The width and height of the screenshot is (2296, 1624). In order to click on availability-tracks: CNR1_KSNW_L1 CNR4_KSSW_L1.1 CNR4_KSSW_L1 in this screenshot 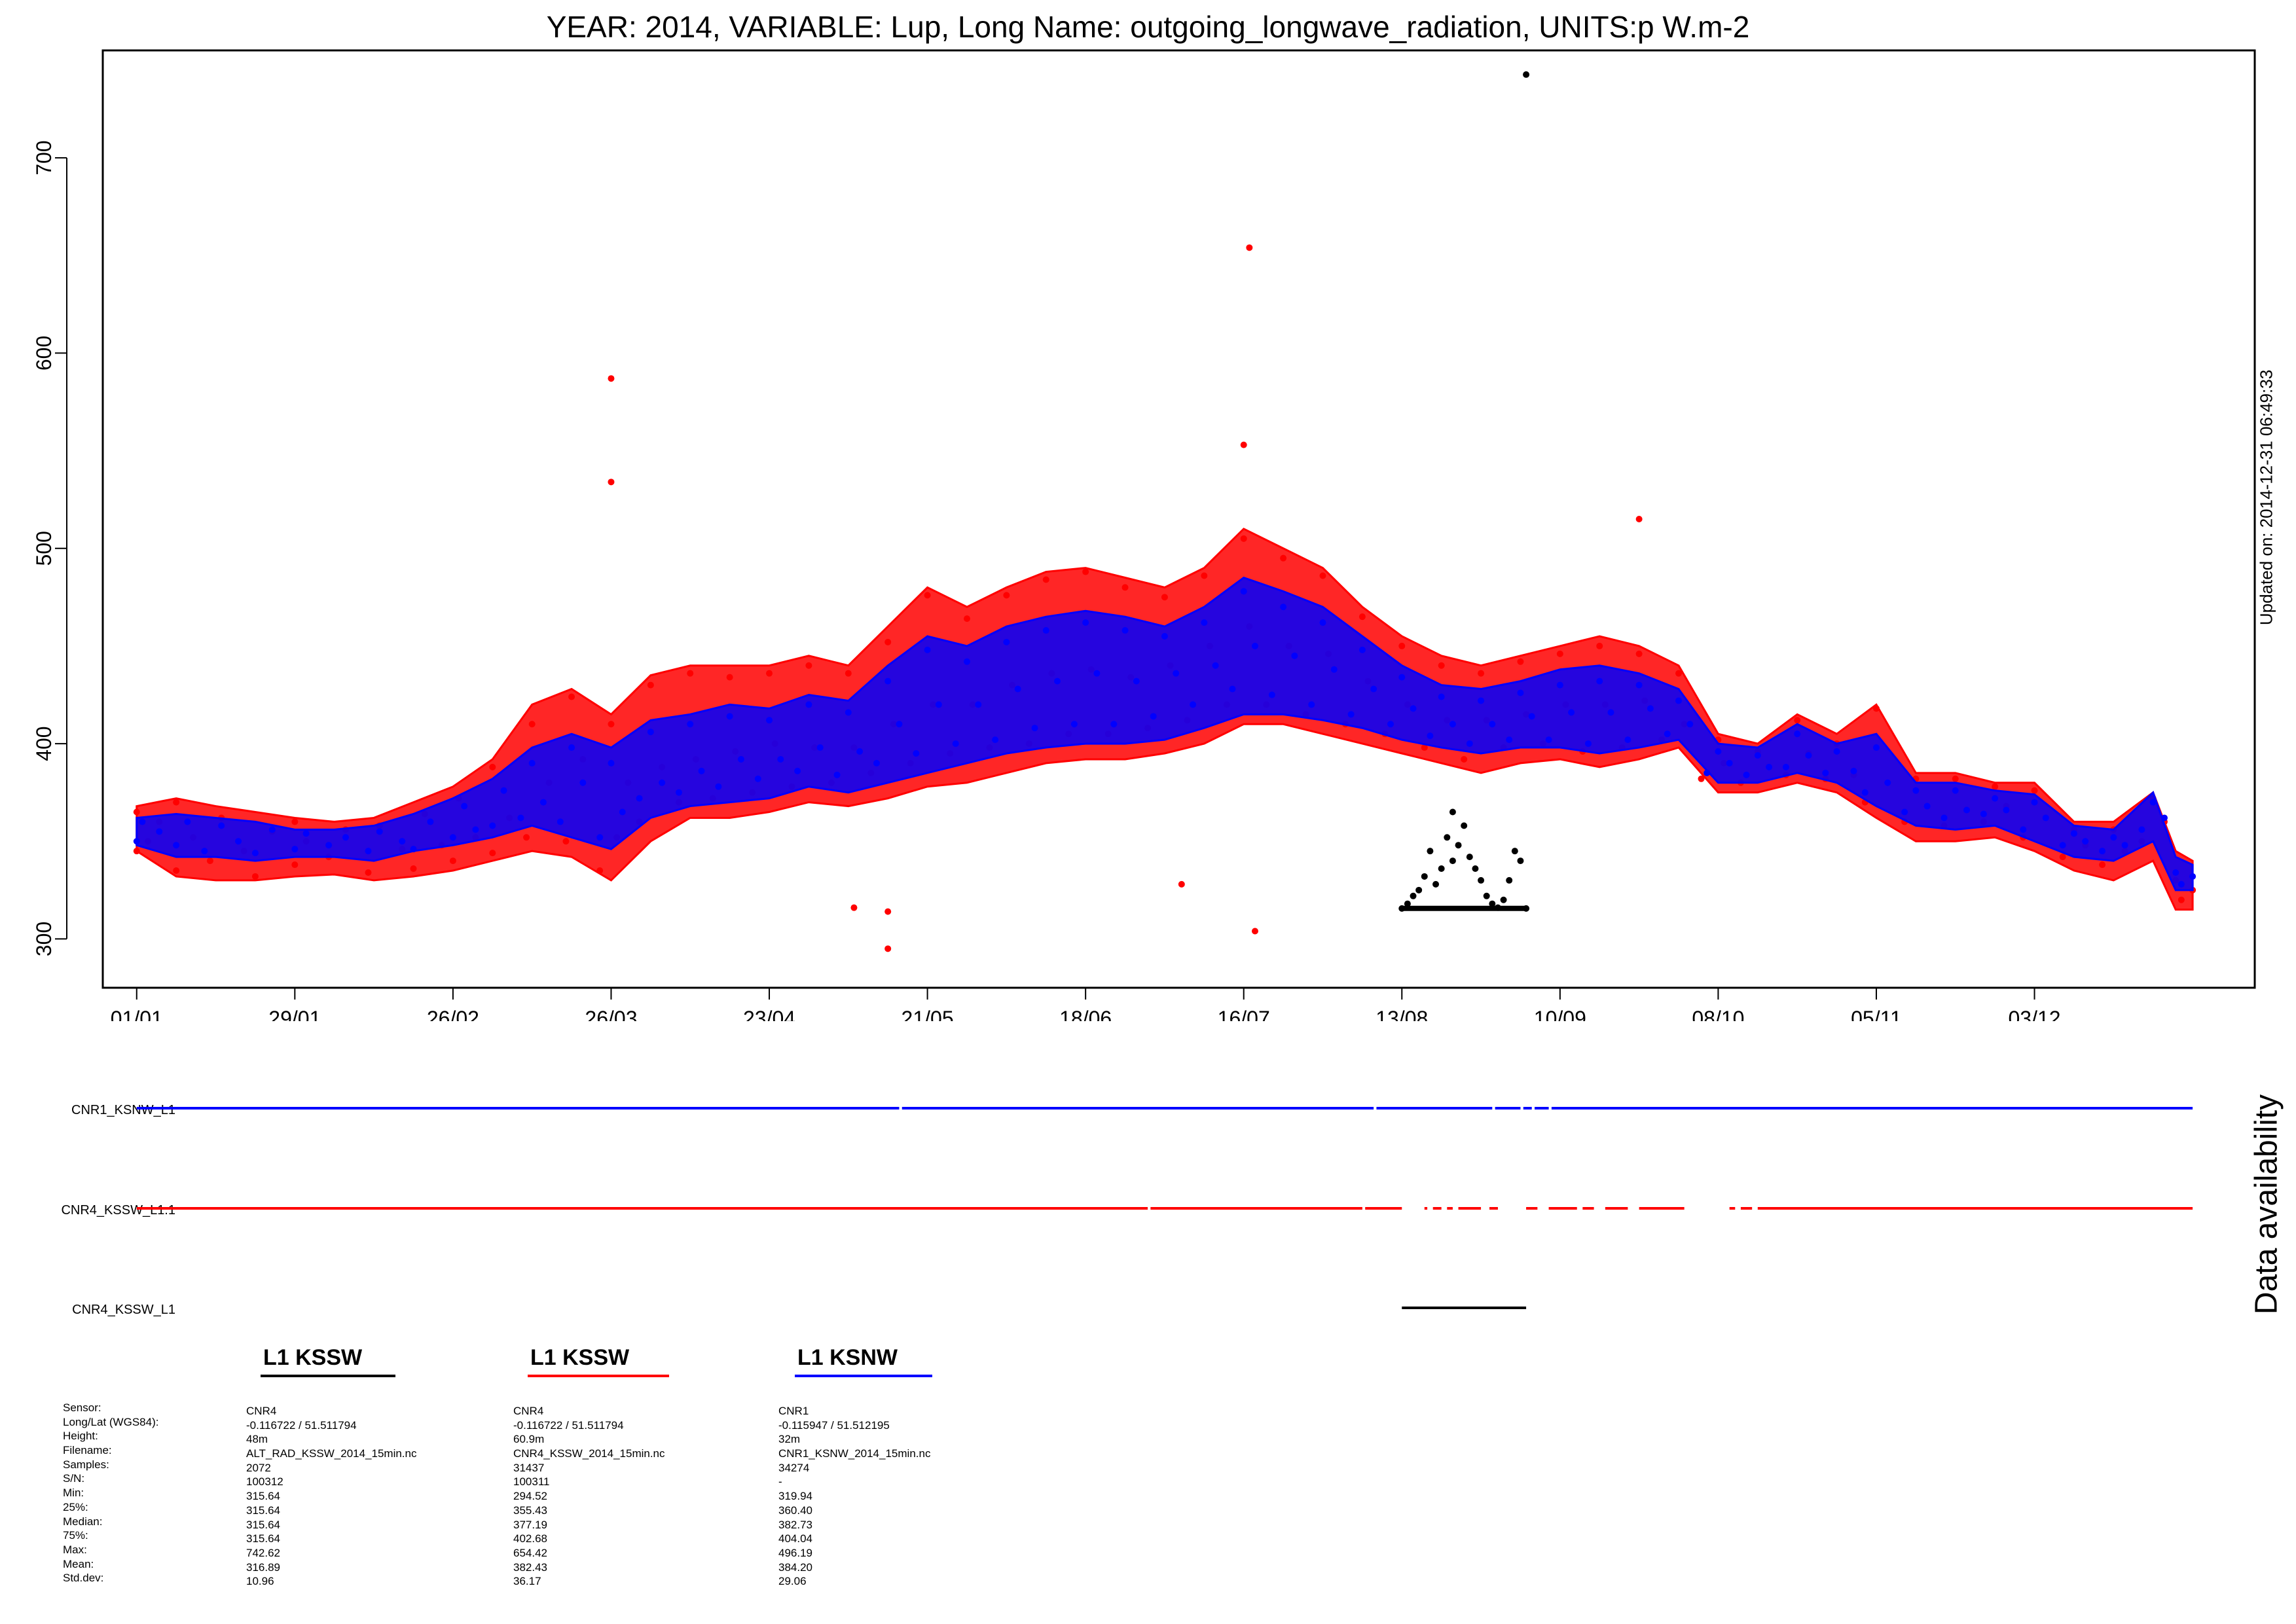, I will do `click(1127, 1210)`.